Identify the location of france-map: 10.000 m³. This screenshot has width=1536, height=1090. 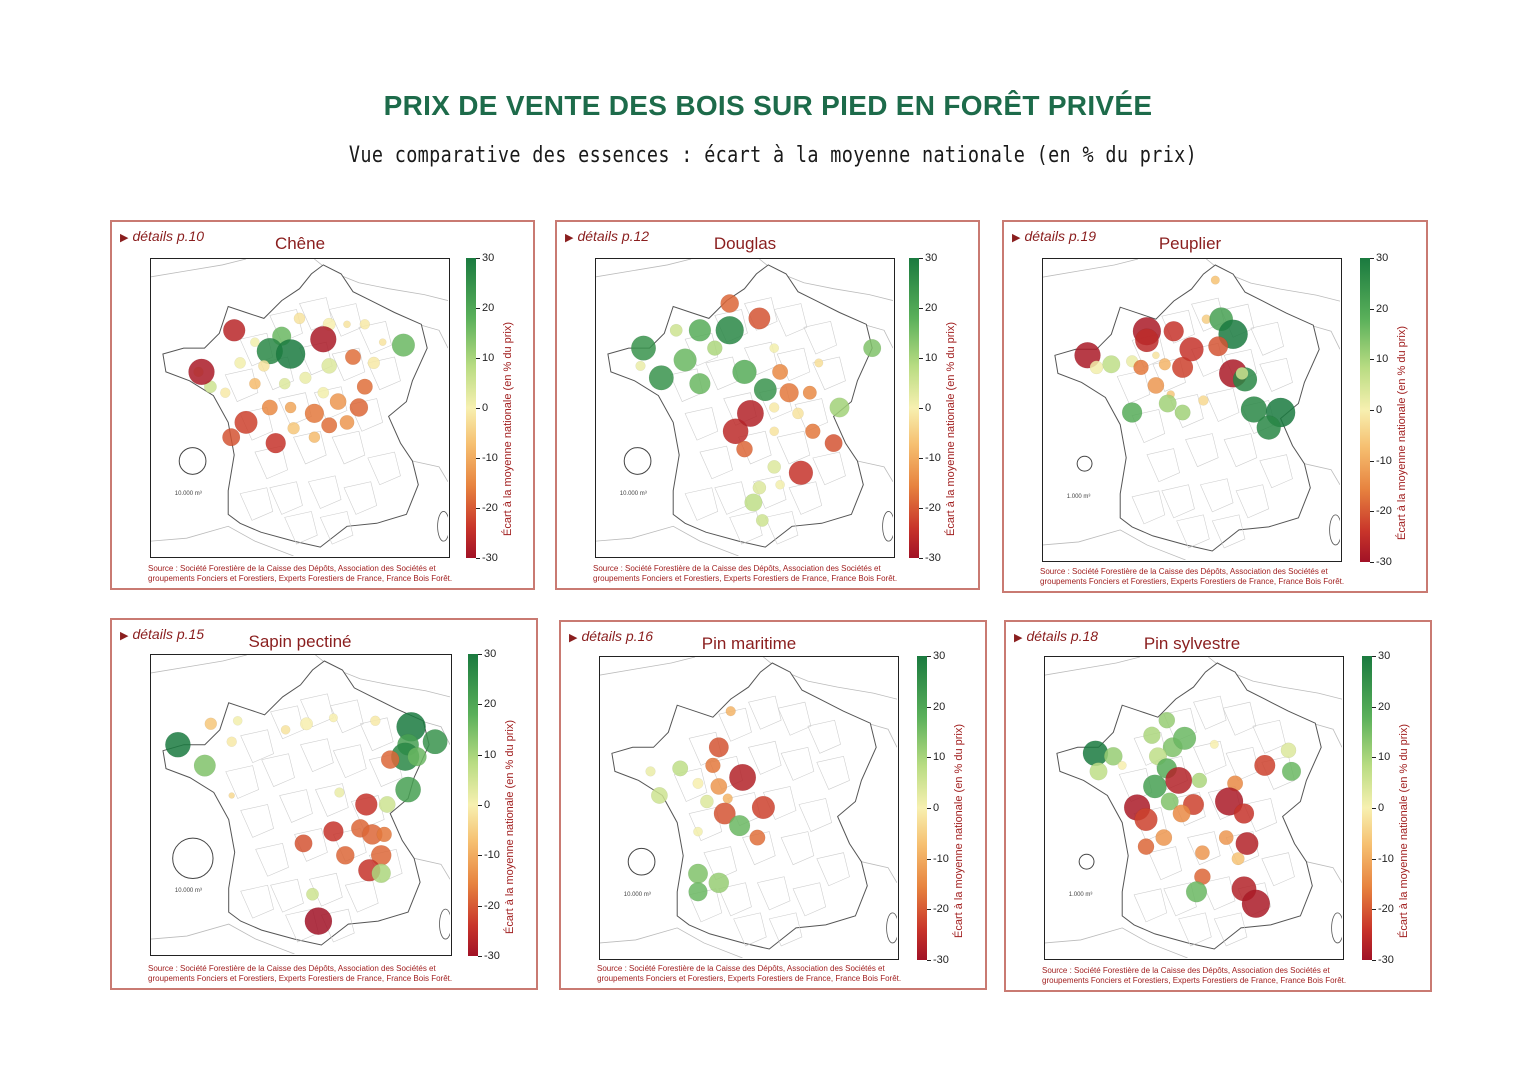
(301, 805).